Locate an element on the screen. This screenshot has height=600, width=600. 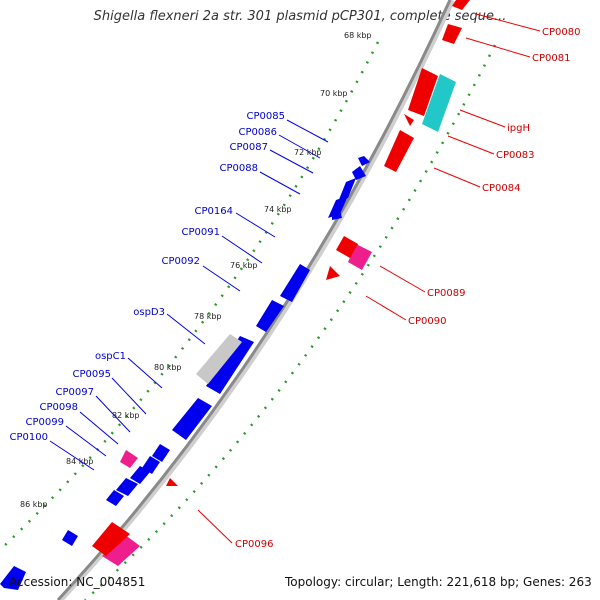
gene-cp0083 is located at coordinates (409, 120).